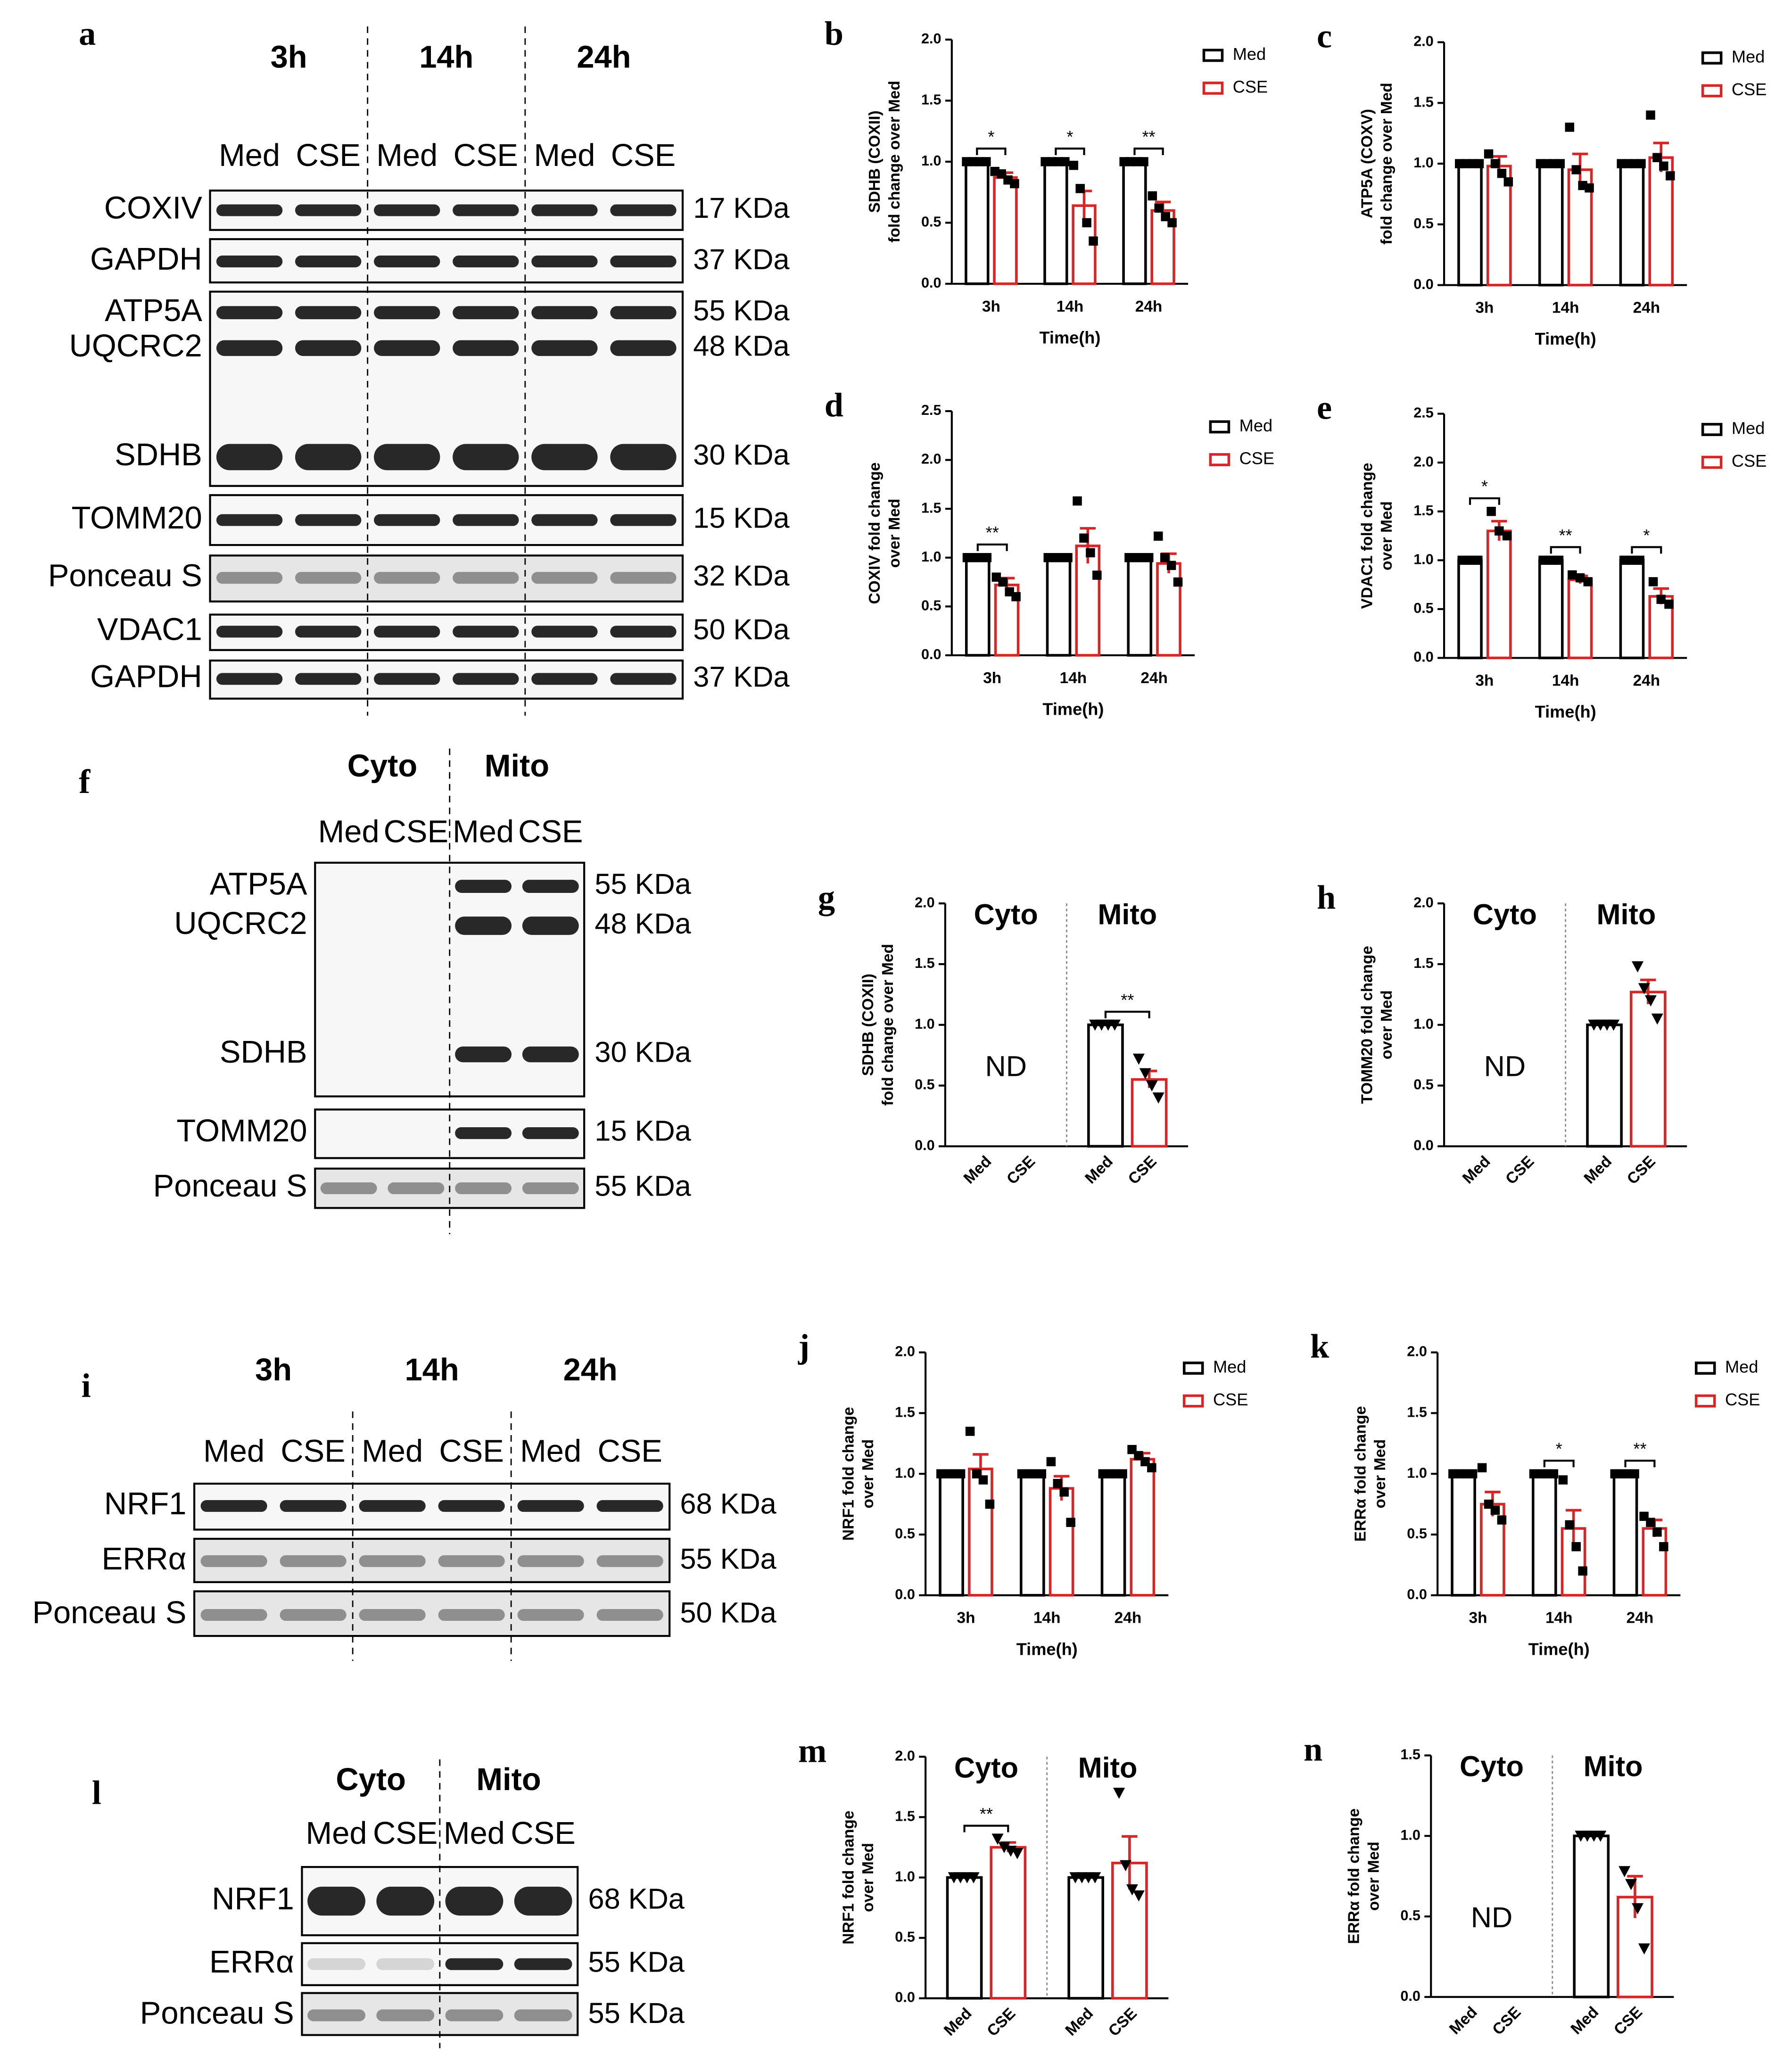  Describe the element at coordinates (137, 518) in the screenshot. I see `row-label: TOMM20` at that location.